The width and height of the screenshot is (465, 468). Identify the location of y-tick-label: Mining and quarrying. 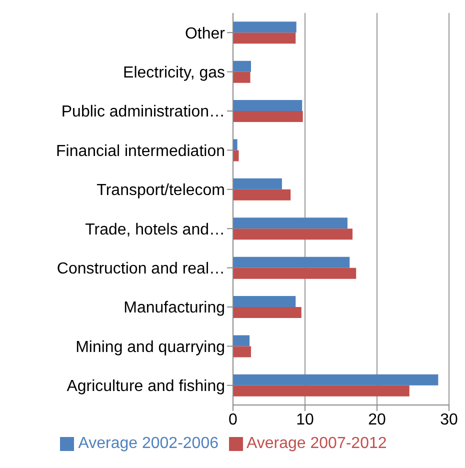
(150, 347).